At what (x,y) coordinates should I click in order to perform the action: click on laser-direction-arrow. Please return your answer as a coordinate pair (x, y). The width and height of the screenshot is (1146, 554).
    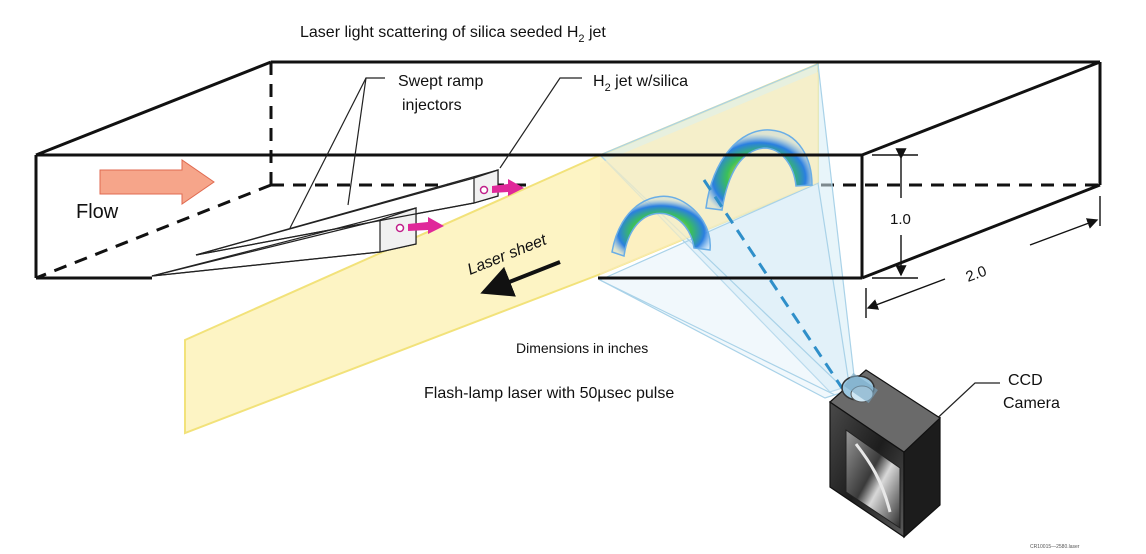
    Looking at the image, I should click on (520, 278).